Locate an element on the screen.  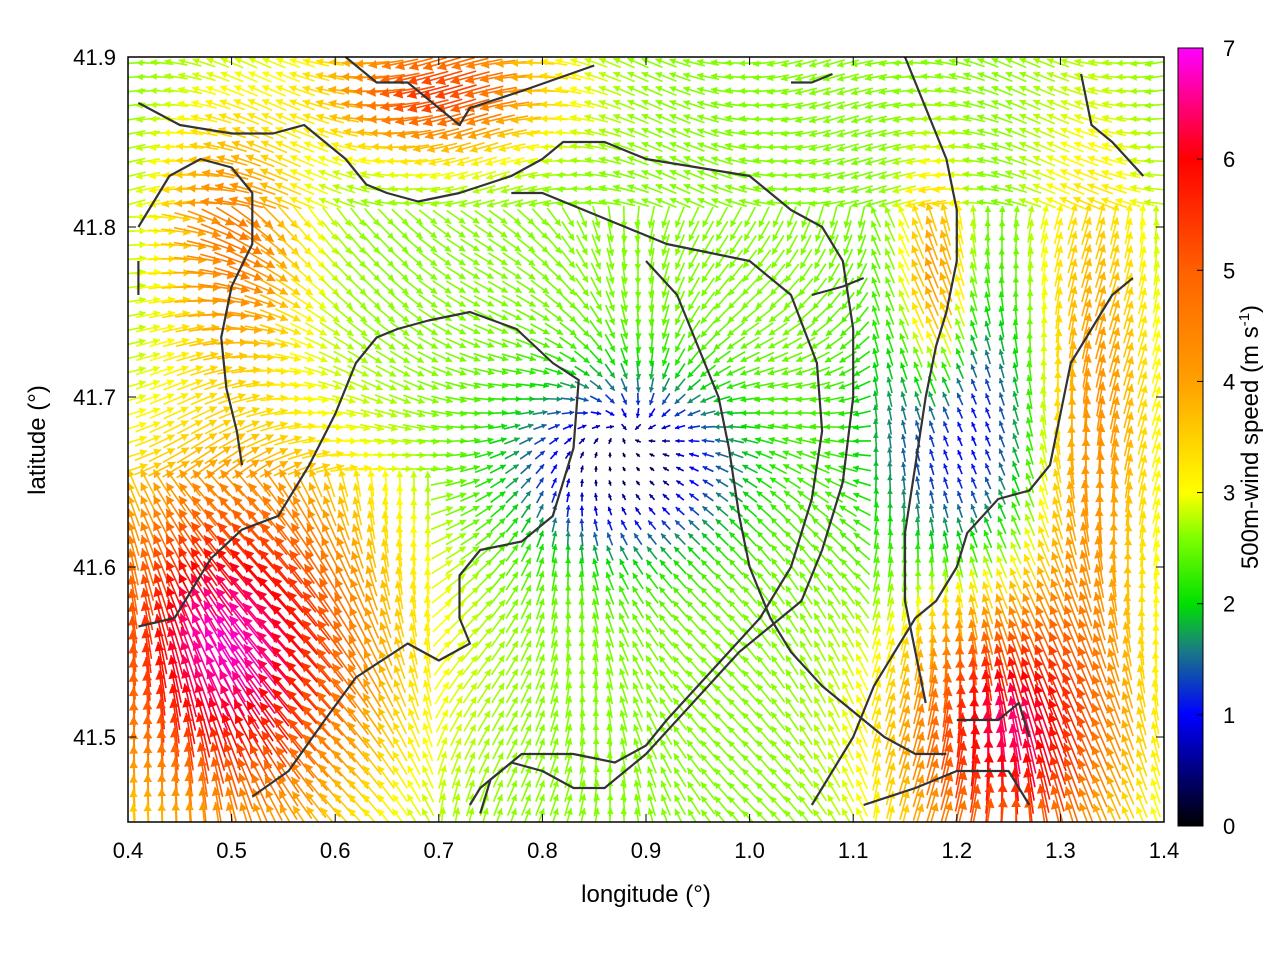
x-tick-label: 1.2 is located at coordinates (957, 850).